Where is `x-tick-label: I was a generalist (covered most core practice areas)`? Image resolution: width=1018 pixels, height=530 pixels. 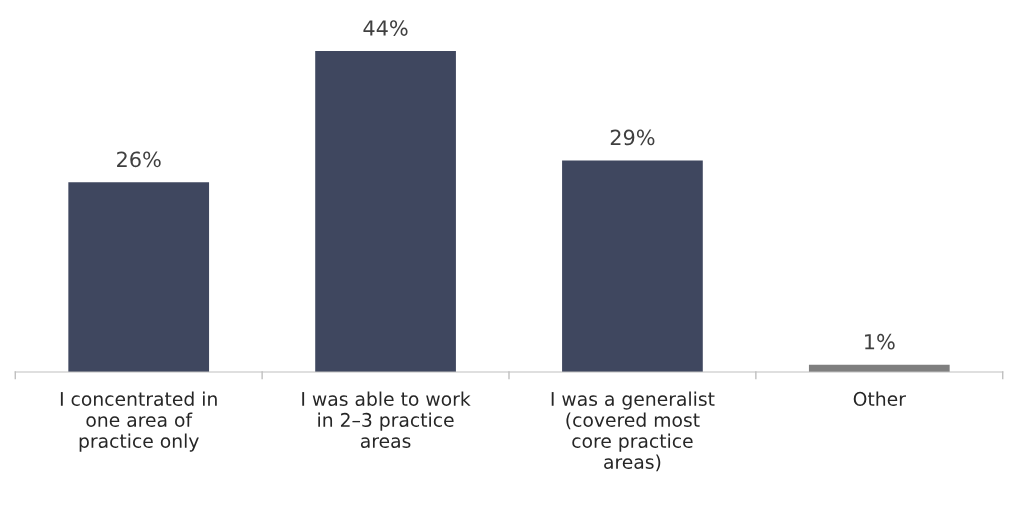
x-tick-label: I was a generalist (covered most core practice areas) is located at coordinates (633, 431).